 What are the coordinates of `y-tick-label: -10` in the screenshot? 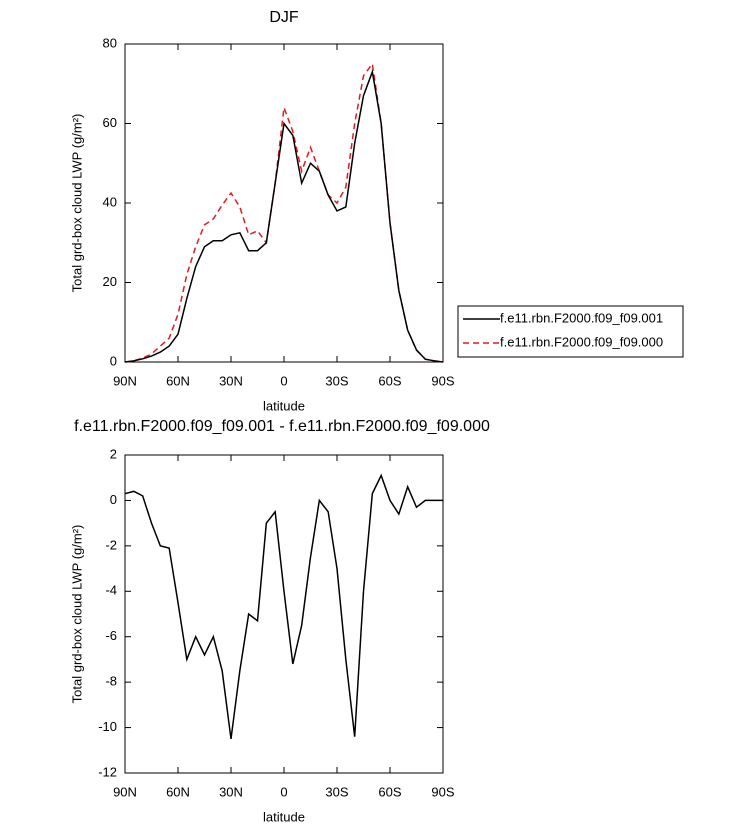 It's located at (107, 726).